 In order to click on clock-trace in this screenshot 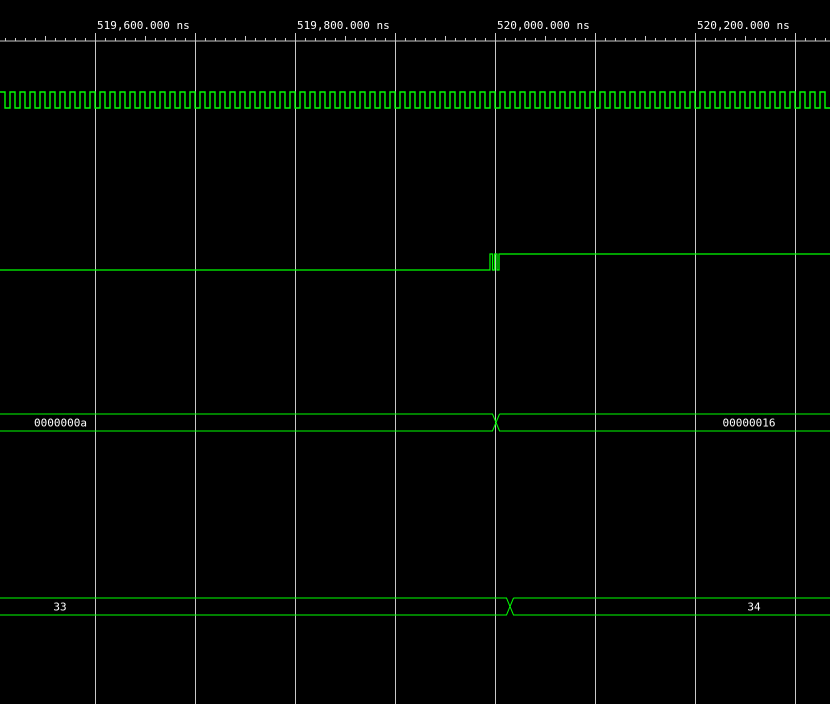, I will do `click(415, 100)`.